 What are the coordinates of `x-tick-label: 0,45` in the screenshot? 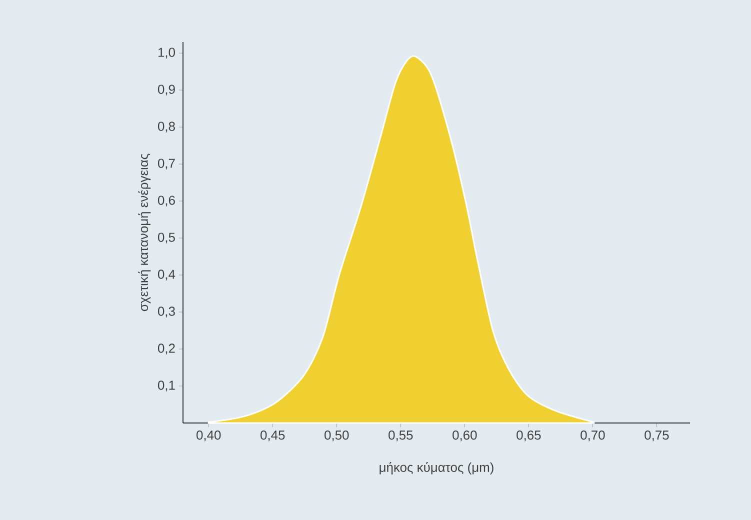 It's located at (272, 436).